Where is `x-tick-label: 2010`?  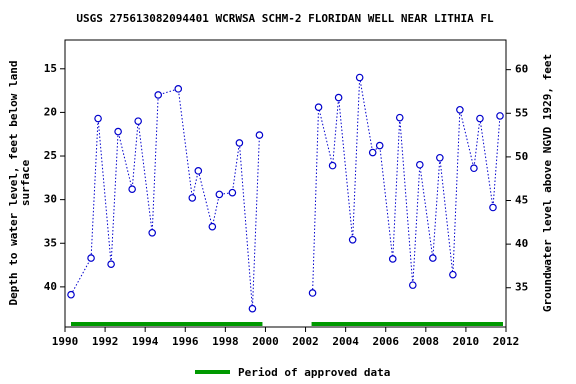 x-tick-label: 2010 is located at coordinates (466, 341).